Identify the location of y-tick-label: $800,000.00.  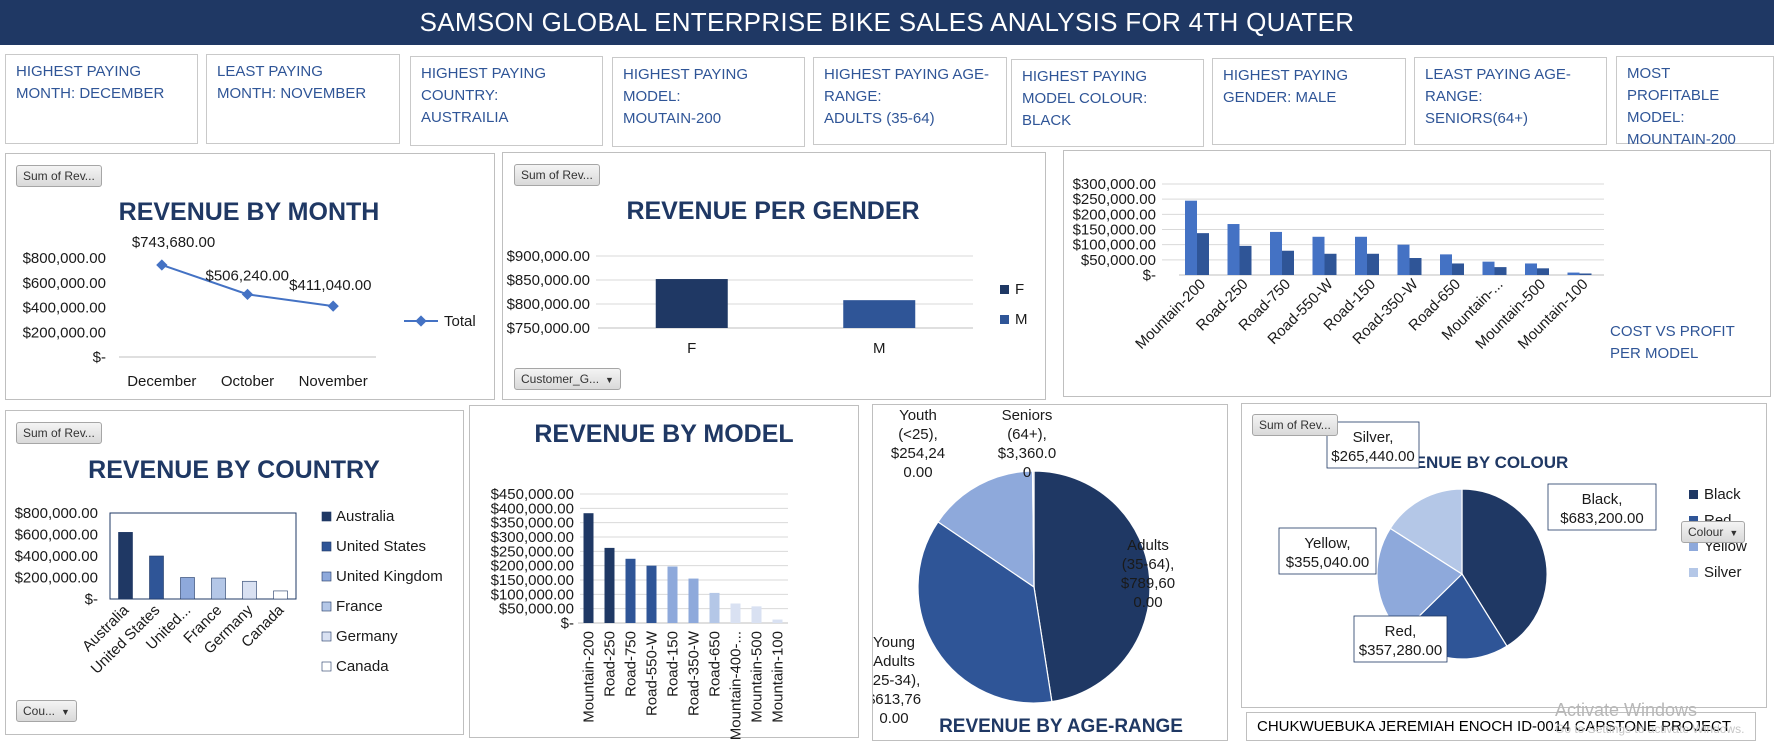
(548, 304).